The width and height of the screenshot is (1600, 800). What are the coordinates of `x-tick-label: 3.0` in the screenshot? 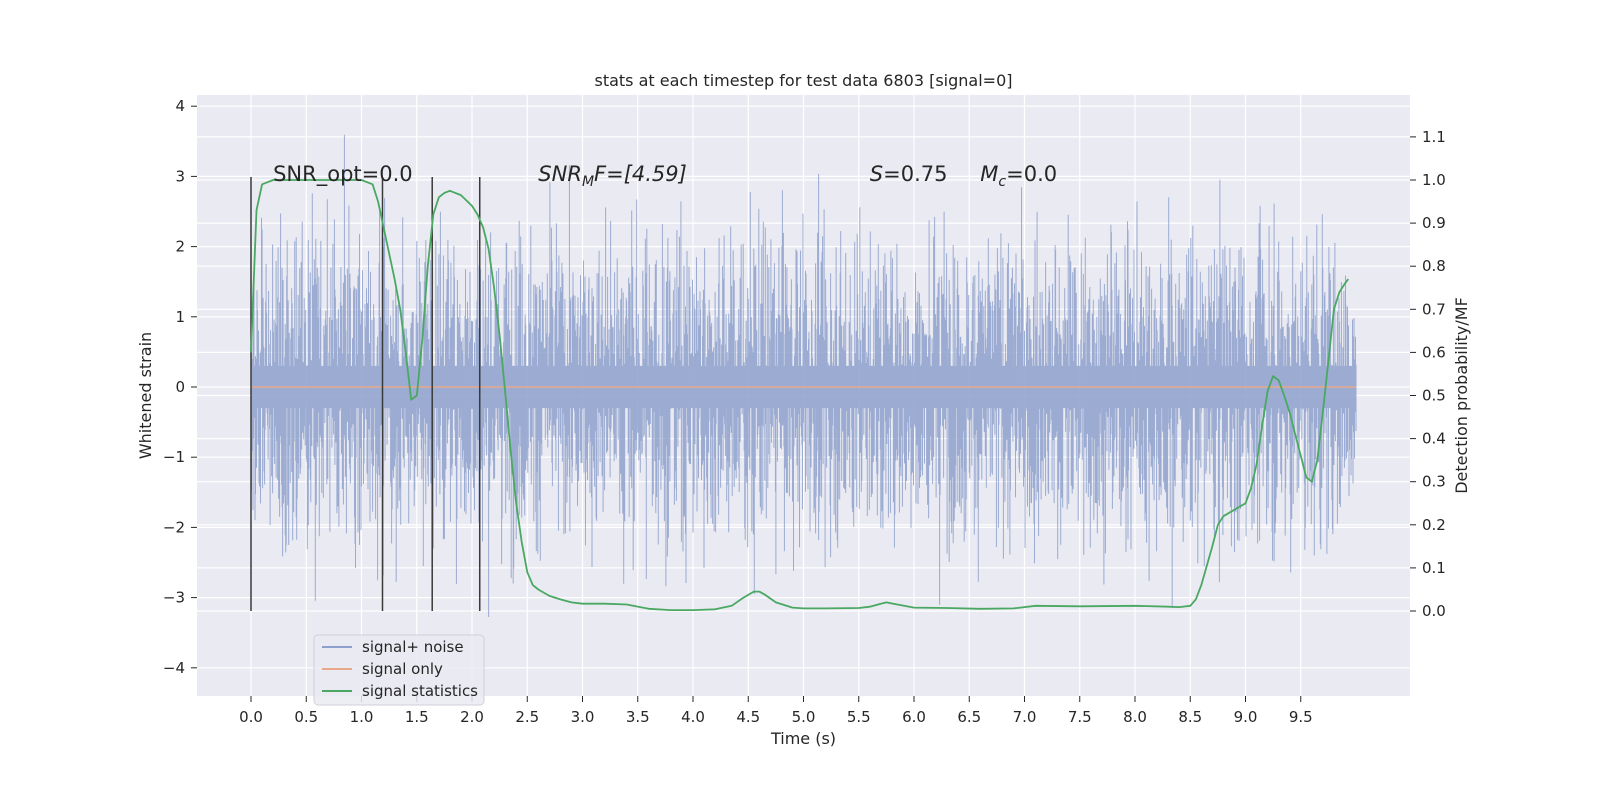 It's located at (583, 717).